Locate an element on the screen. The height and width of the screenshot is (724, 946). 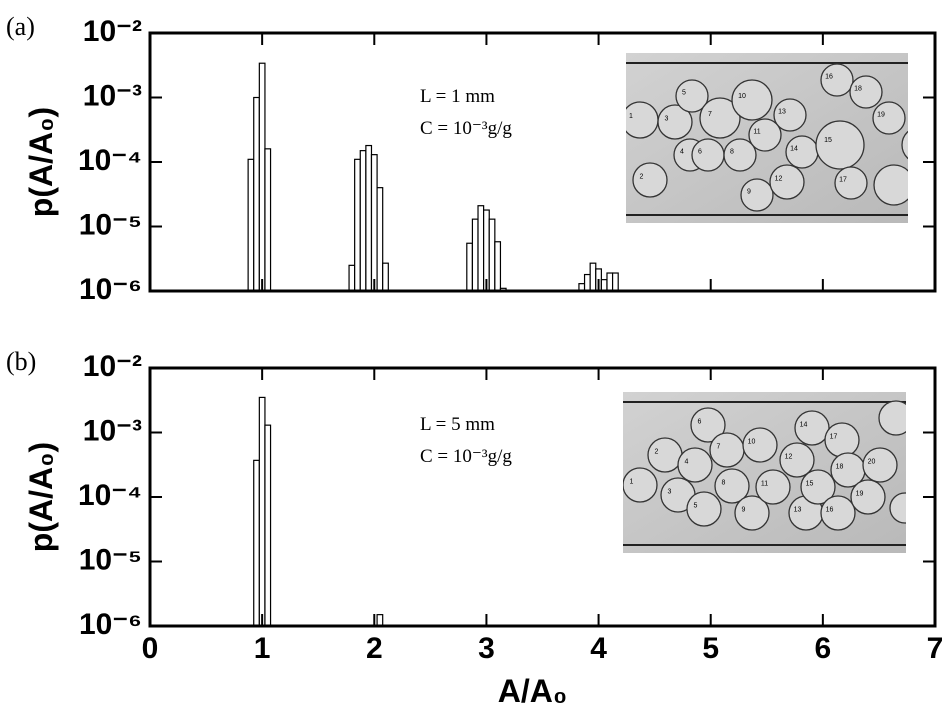
x-tick-label: 6 is located at coordinates (823, 648).